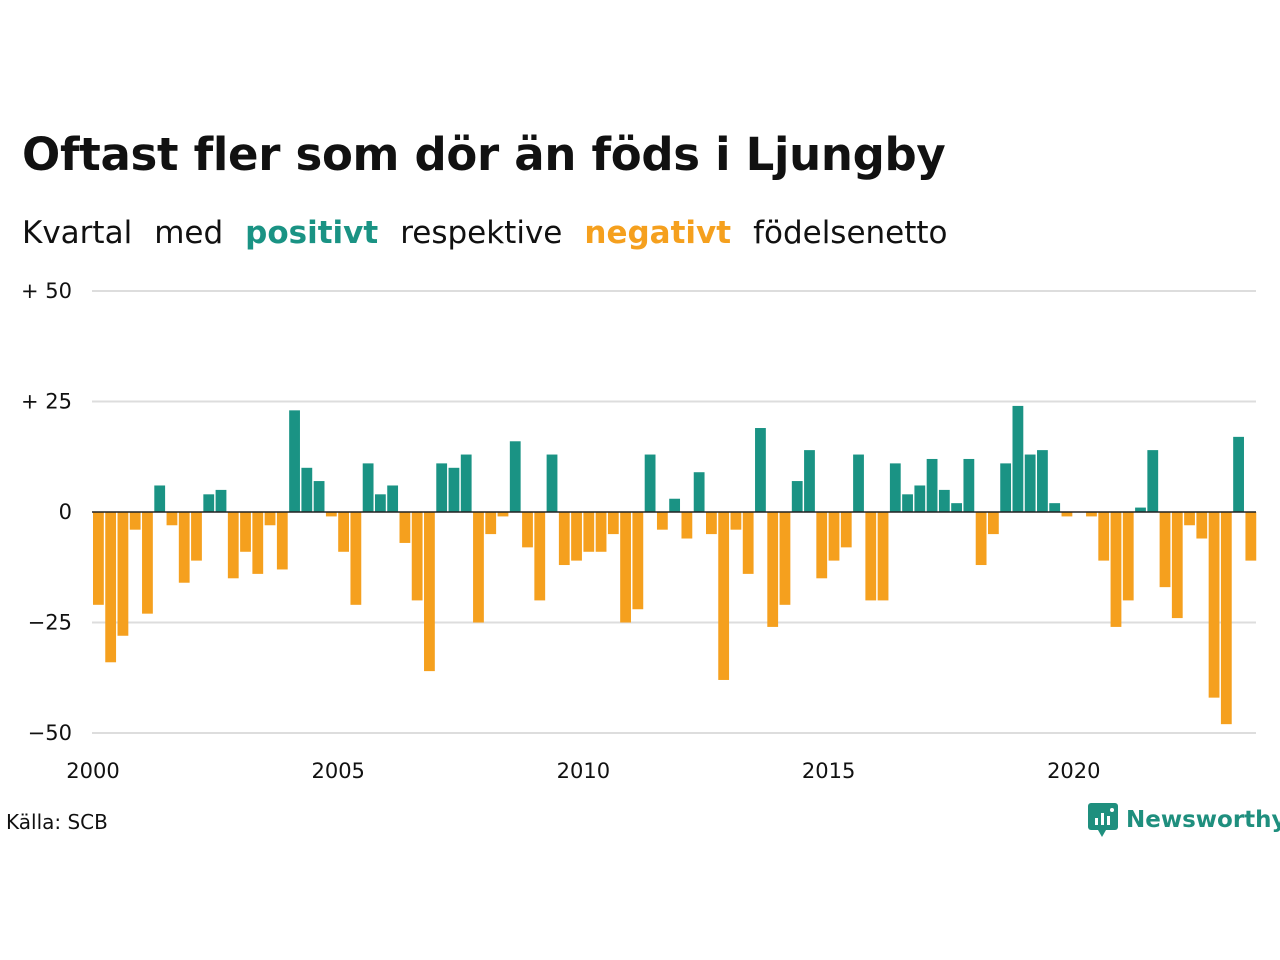 This screenshot has height=960, width=1280. What do you see at coordinates (312, 233) in the screenshot?
I see `subtitle-positive-label: positivt` at bounding box center [312, 233].